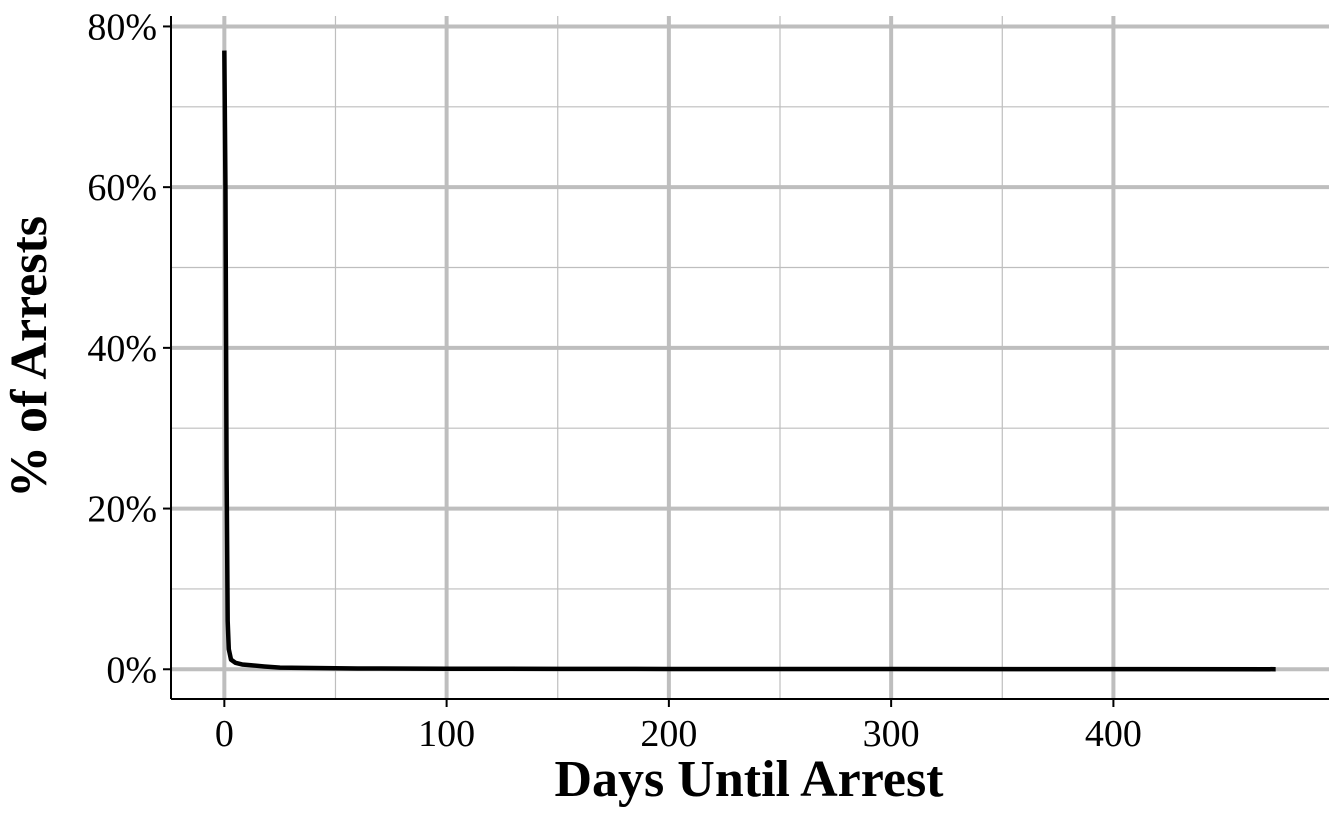  I want to click on x-tick-labels: 0 100 200 300 400, so click(678, 734).